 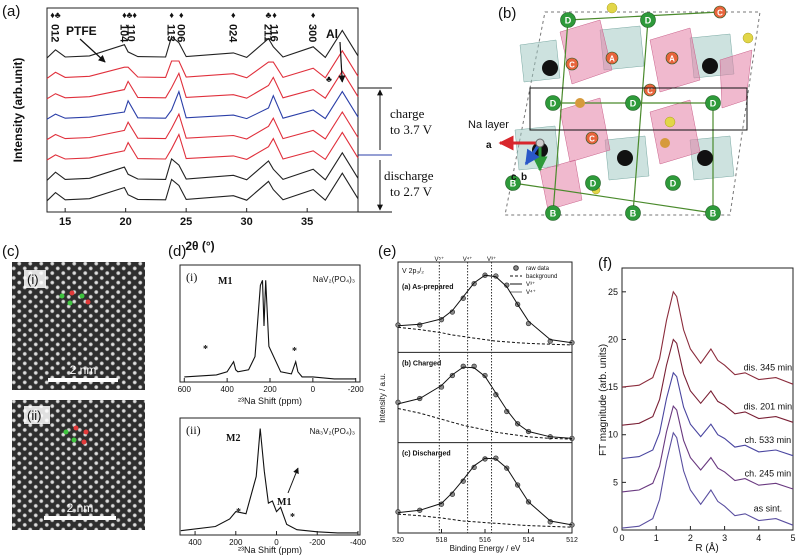 I want to click on subplot-label: (a) As-prepared, so click(x=427, y=287).